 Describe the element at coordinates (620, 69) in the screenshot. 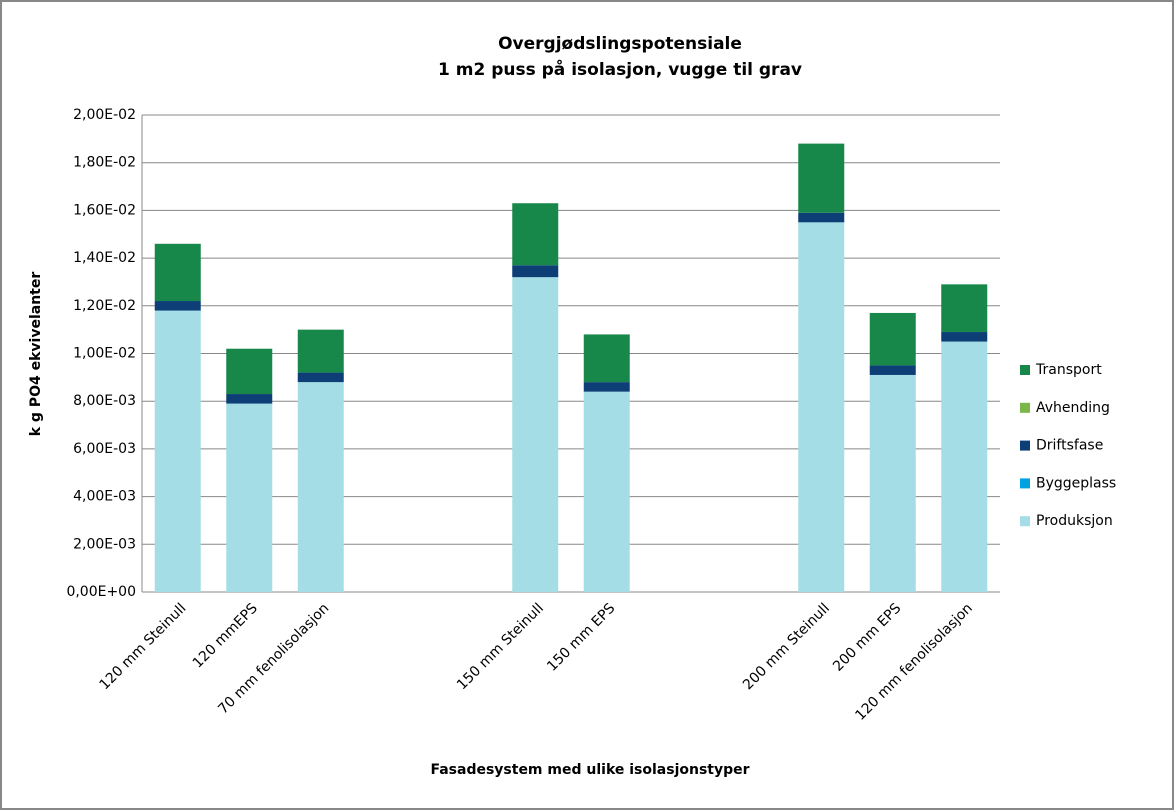

I see `chart-subtitle: 1 m2 puss på isolasjon, vugge til grav` at that location.